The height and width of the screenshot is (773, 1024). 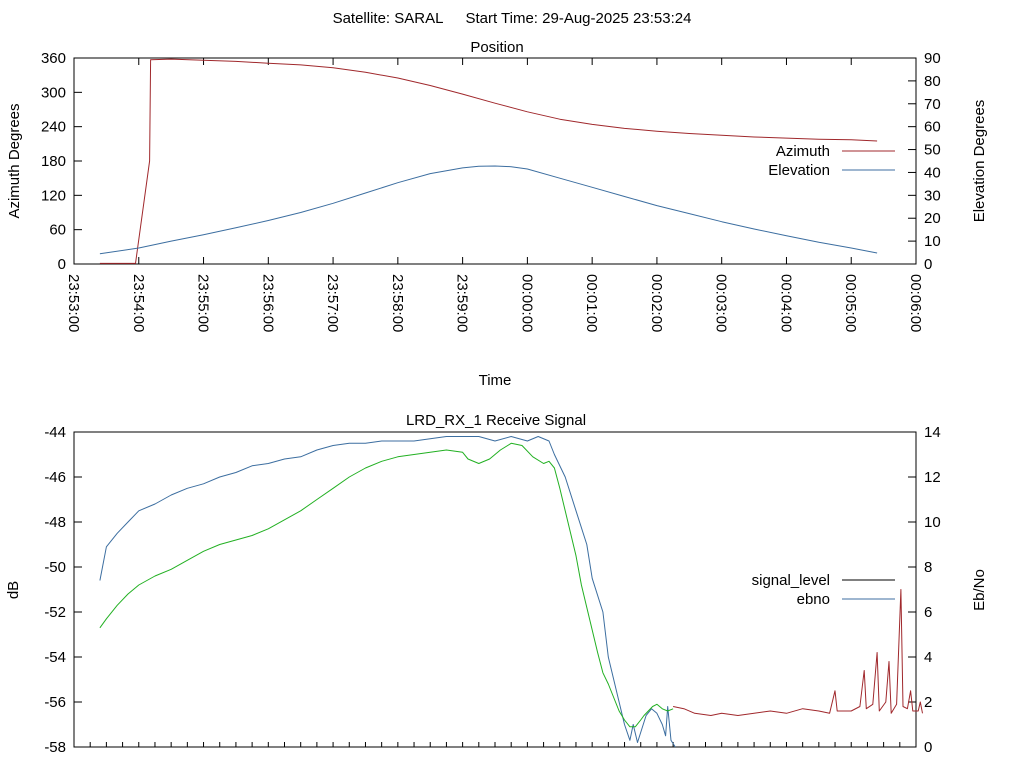 What do you see at coordinates (53, 161) in the screenshot?
I see `y-tick-label: 180` at bounding box center [53, 161].